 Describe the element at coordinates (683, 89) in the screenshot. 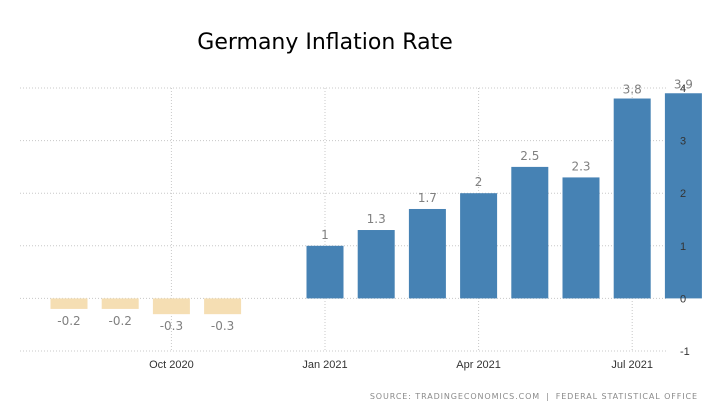

I see `y-tick-label: 4` at that location.